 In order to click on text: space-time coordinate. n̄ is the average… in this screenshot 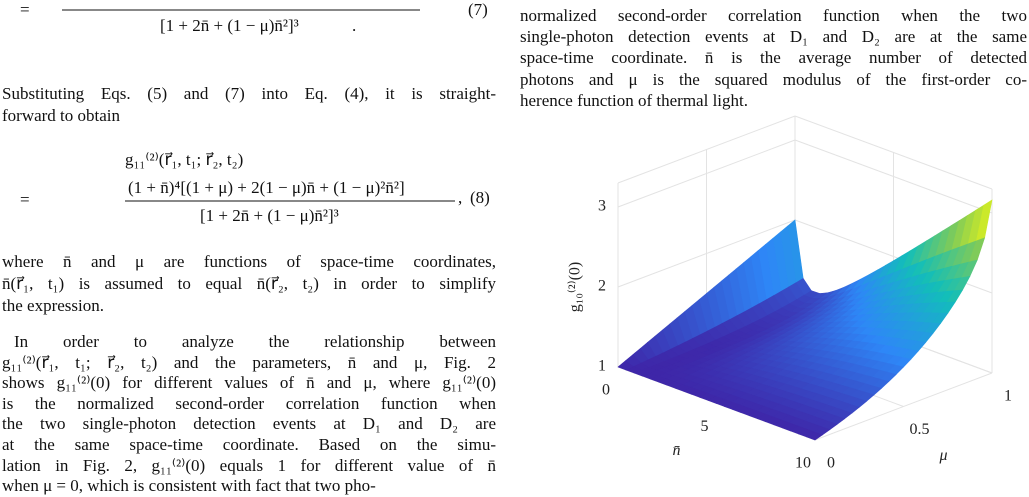, I will do `click(773, 58)`.